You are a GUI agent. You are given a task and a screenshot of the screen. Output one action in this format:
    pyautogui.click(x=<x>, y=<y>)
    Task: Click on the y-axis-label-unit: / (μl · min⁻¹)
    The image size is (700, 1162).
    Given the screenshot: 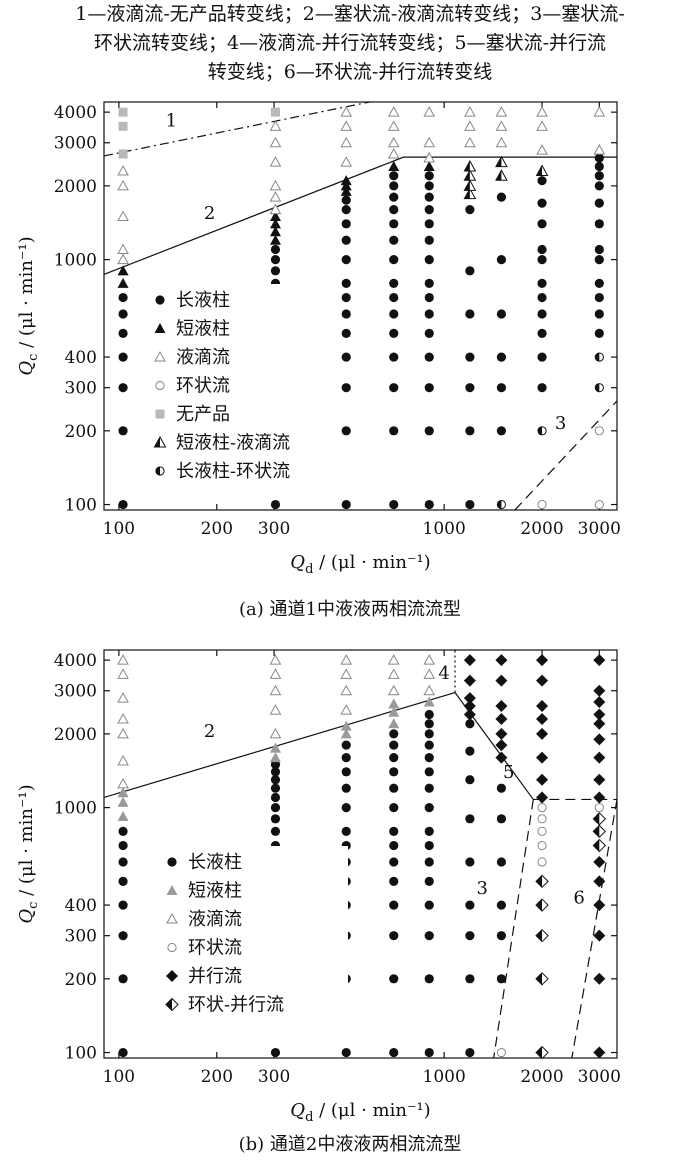 What is the action you would take?
    pyautogui.click(x=26, y=842)
    